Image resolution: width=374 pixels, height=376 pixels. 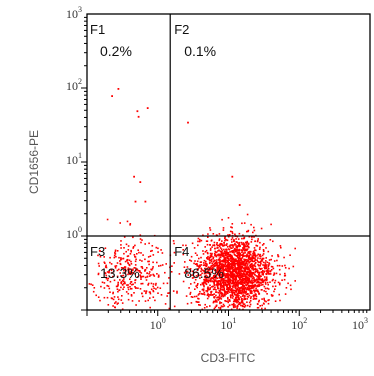 What do you see at coordinates (228, 358) in the screenshot?
I see `x-axis-title: CD3-FITC` at bounding box center [228, 358].